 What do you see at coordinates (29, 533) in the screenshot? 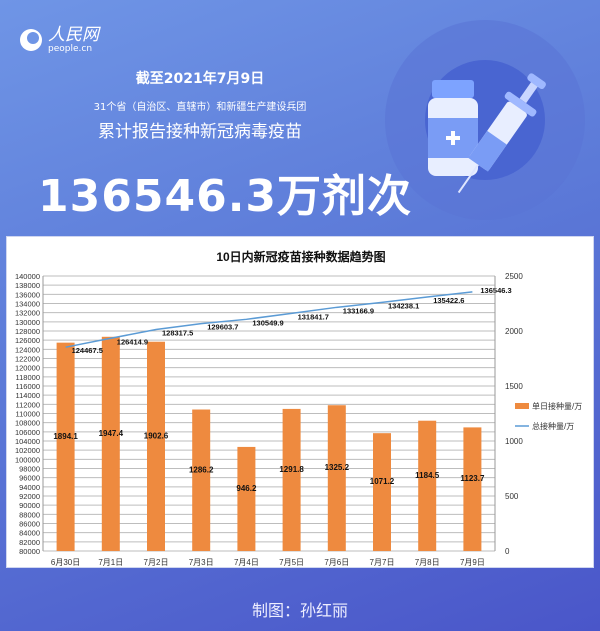
I see `left-tick-label: 84000` at bounding box center [29, 533].